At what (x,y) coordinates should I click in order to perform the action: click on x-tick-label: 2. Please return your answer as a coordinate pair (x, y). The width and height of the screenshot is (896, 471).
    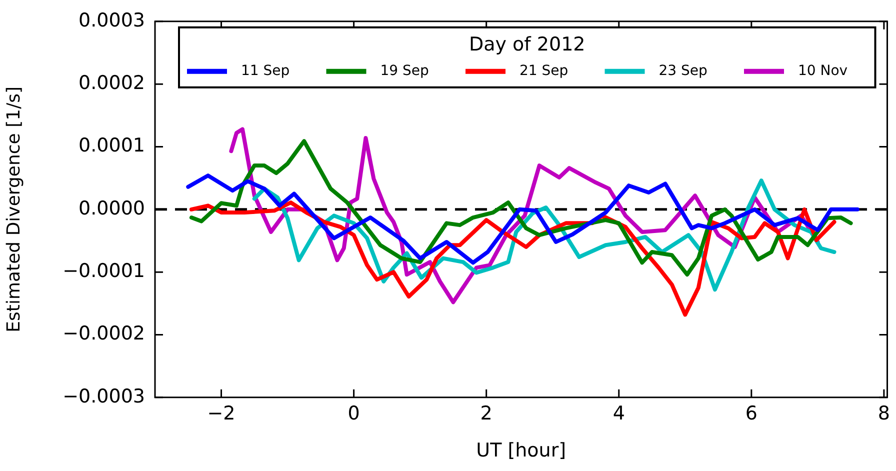
    Looking at the image, I should click on (486, 413).